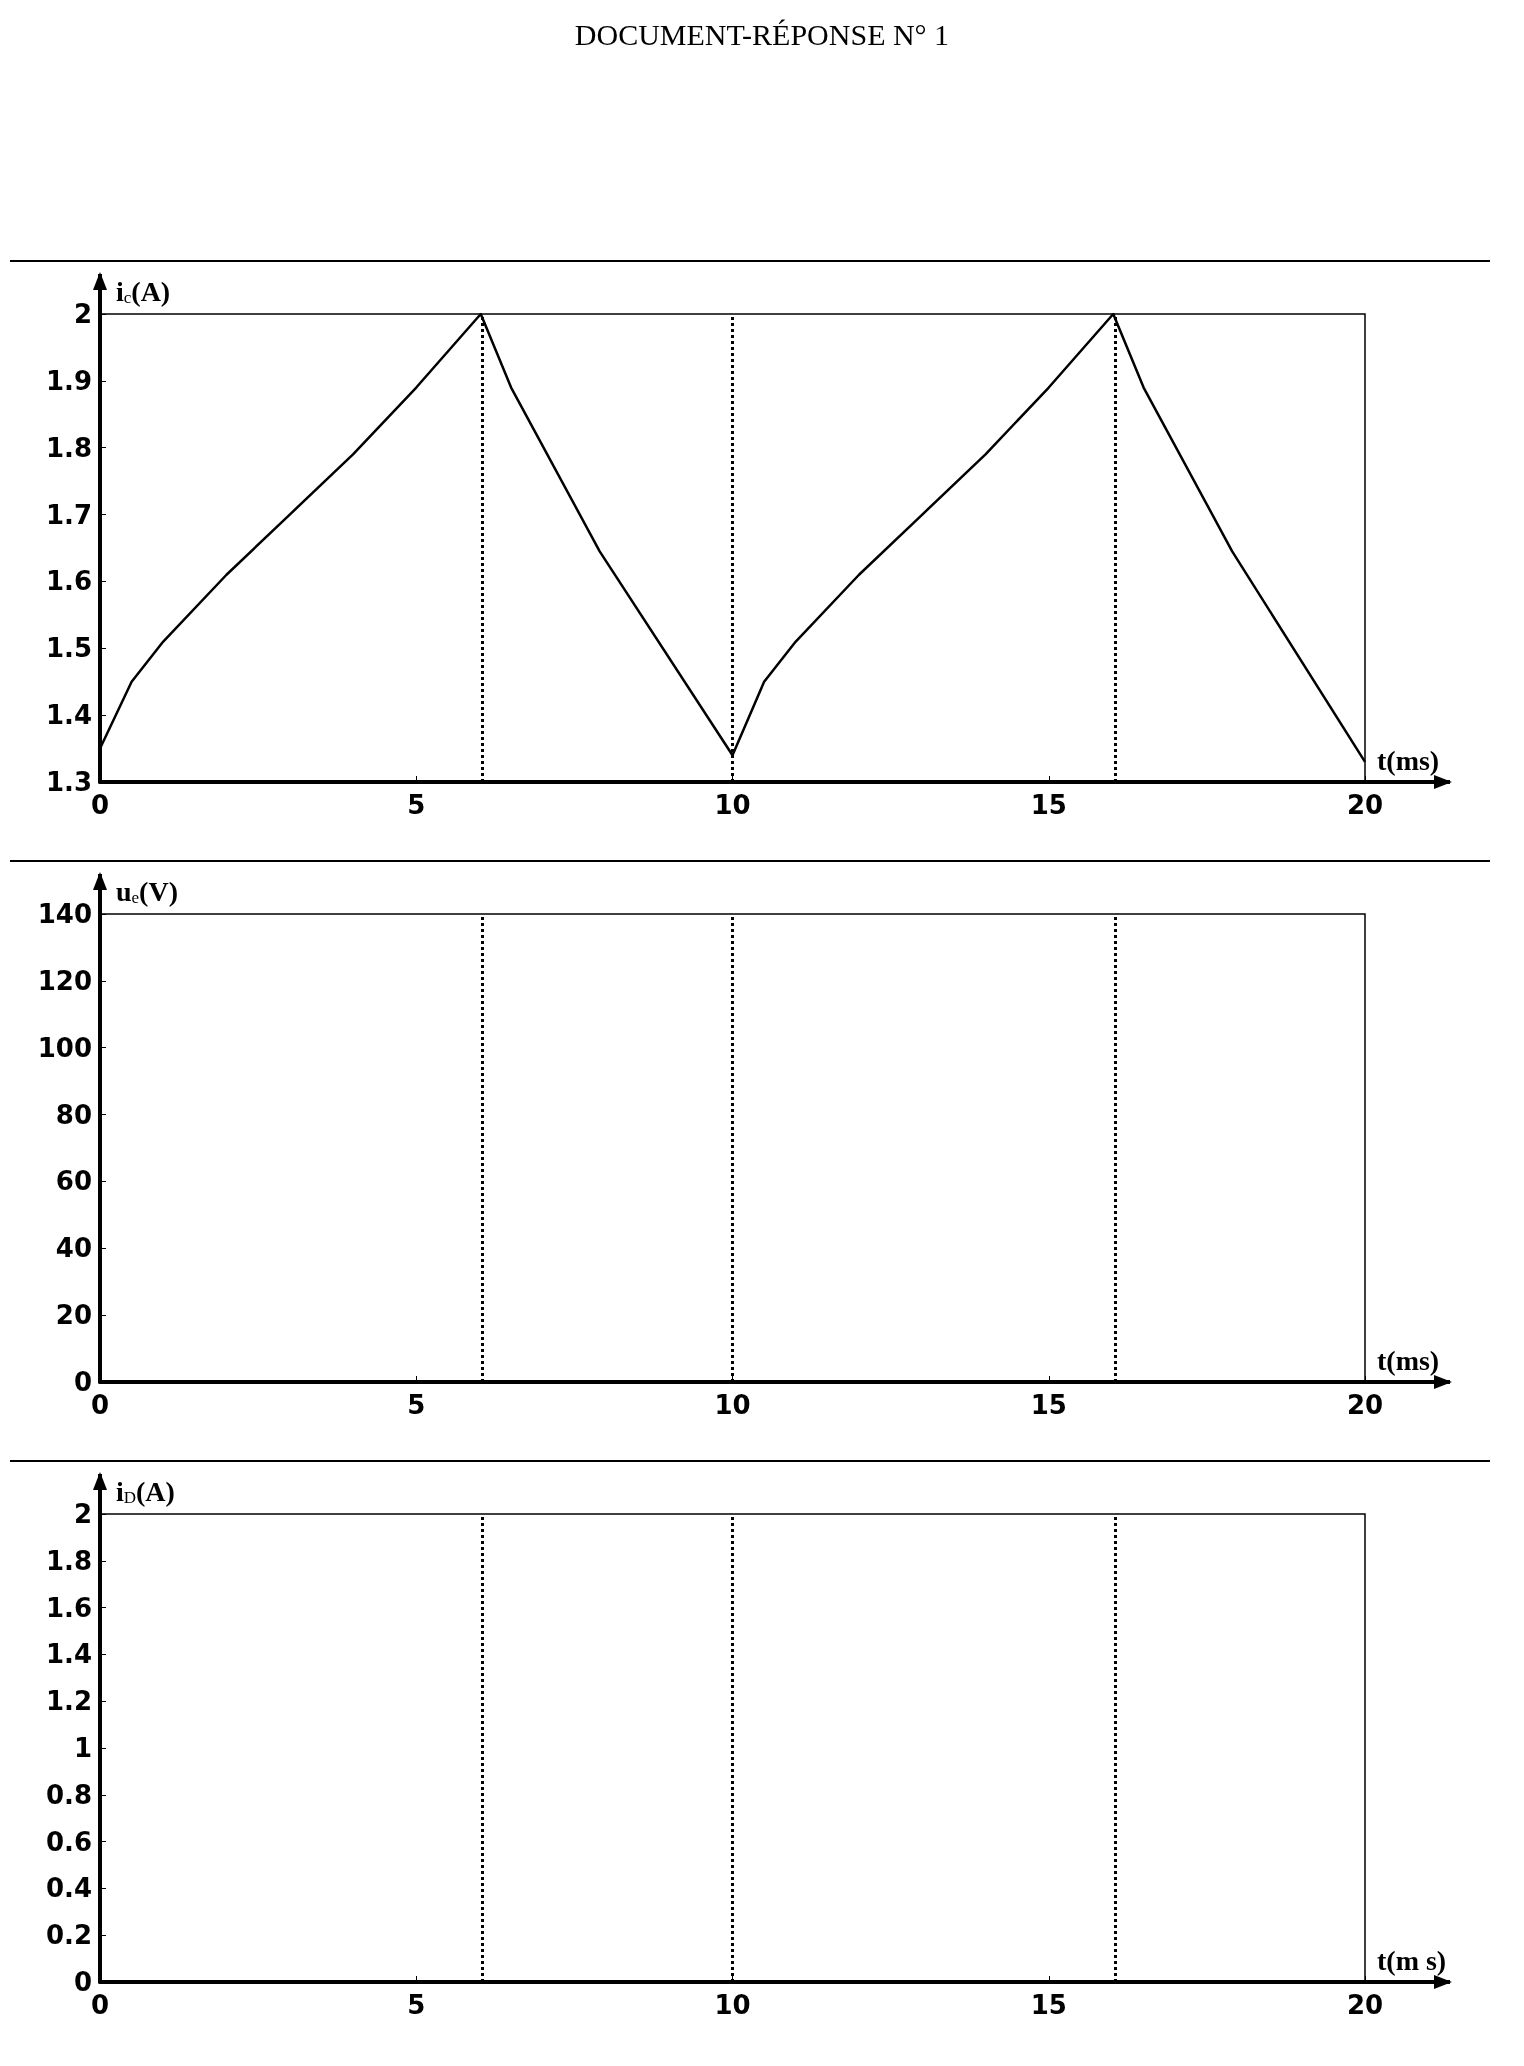 This screenshot has width=1524, height=2066. What do you see at coordinates (64, 914) in the screenshot?
I see `y-tick-label: 140` at bounding box center [64, 914].